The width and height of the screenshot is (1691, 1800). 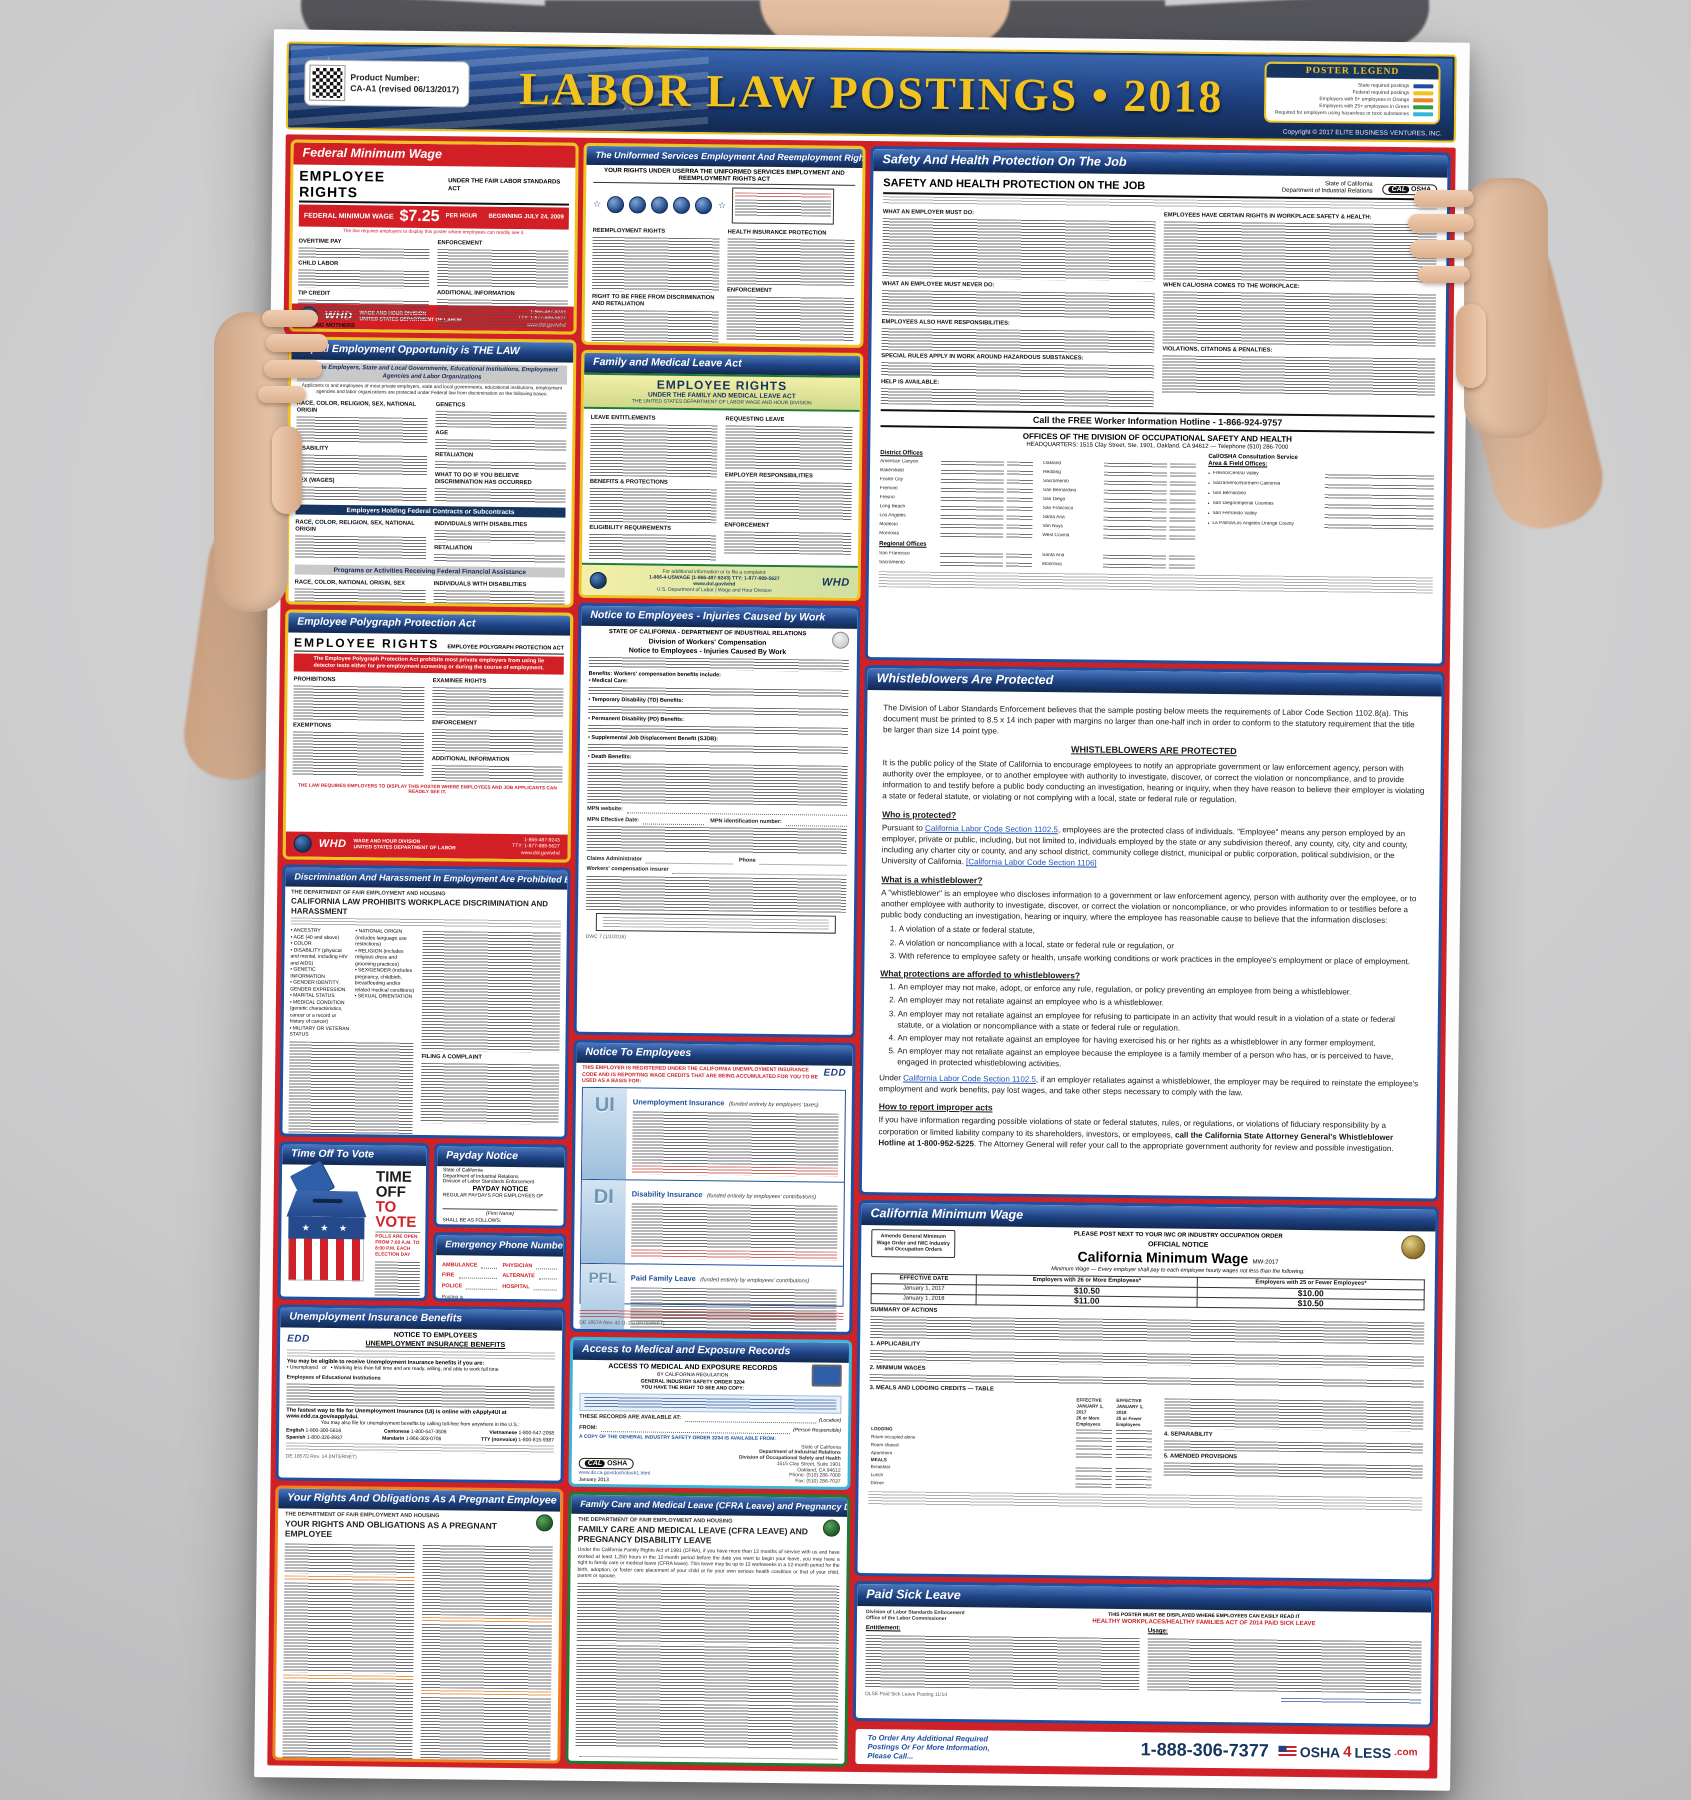 What do you see at coordinates (1055, 482) in the screenshot?
I see `district-office: Sacramento` at bounding box center [1055, 482].